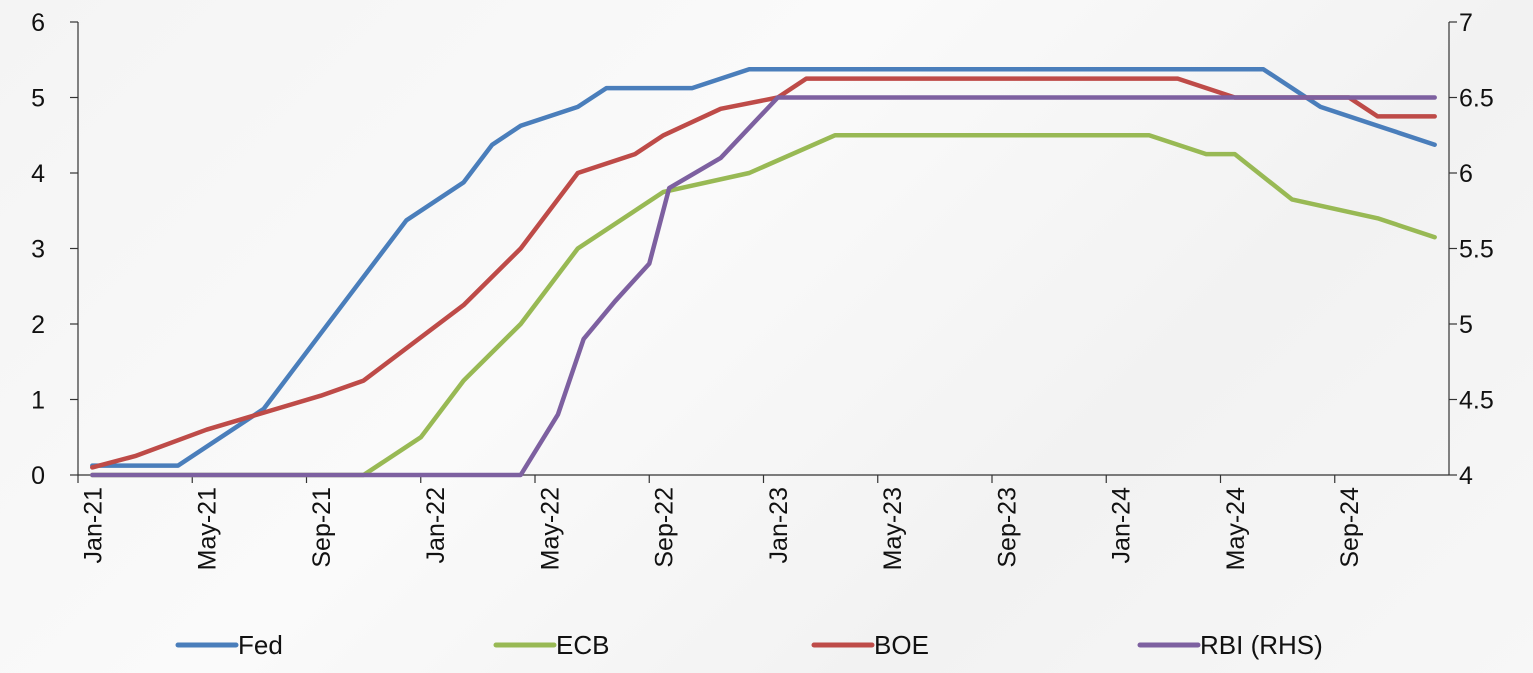  I want to click on legend-label: RBI (RHS), so click(1261, 645).